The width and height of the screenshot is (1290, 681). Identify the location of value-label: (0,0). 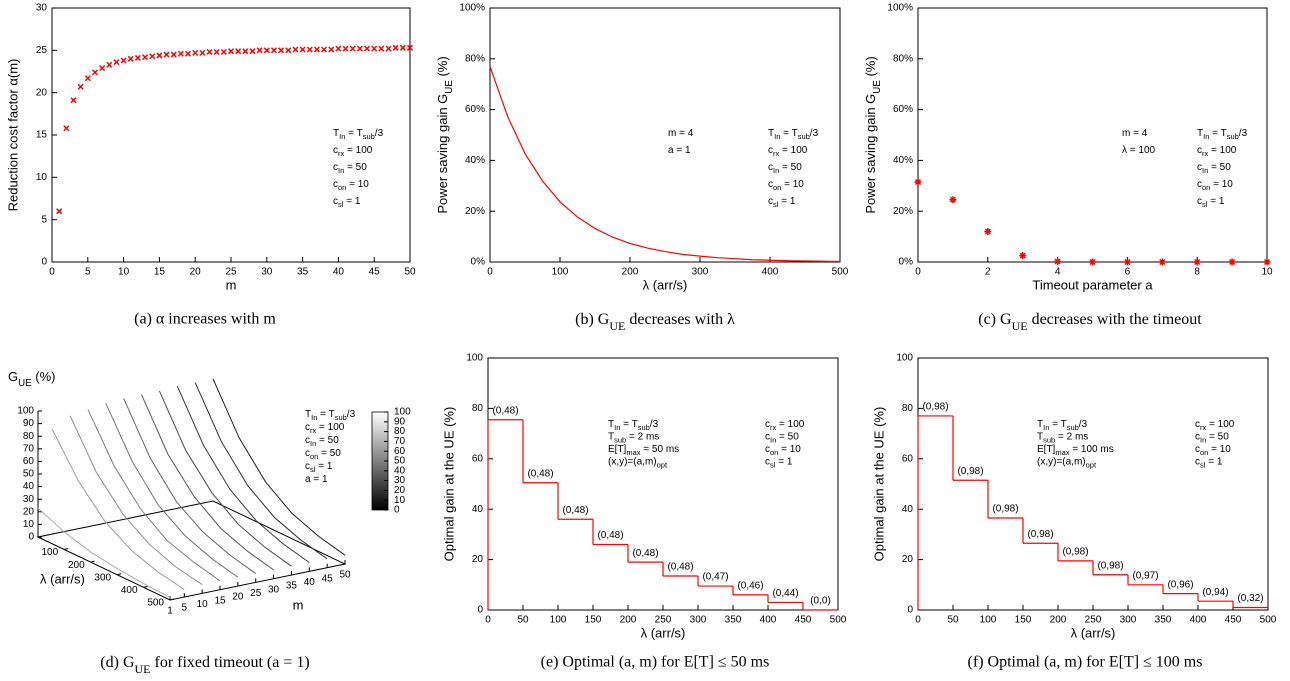
(820, 601).